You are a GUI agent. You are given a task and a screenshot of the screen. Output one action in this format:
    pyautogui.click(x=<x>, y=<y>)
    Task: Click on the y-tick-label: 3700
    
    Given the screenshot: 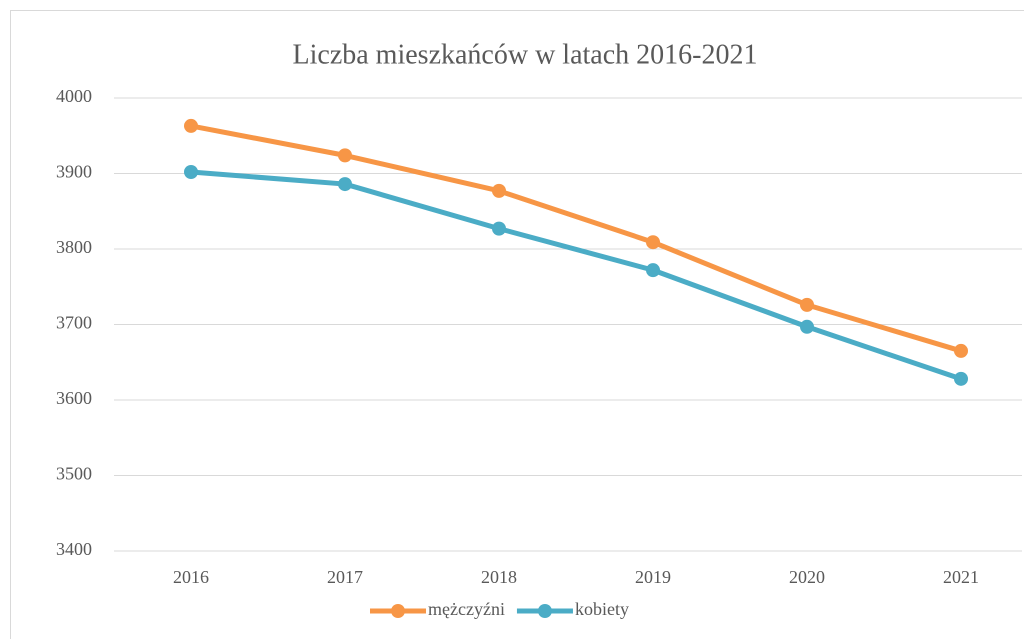 What is the action you would take?
    pyautogui.click(x=74, y=323)
    